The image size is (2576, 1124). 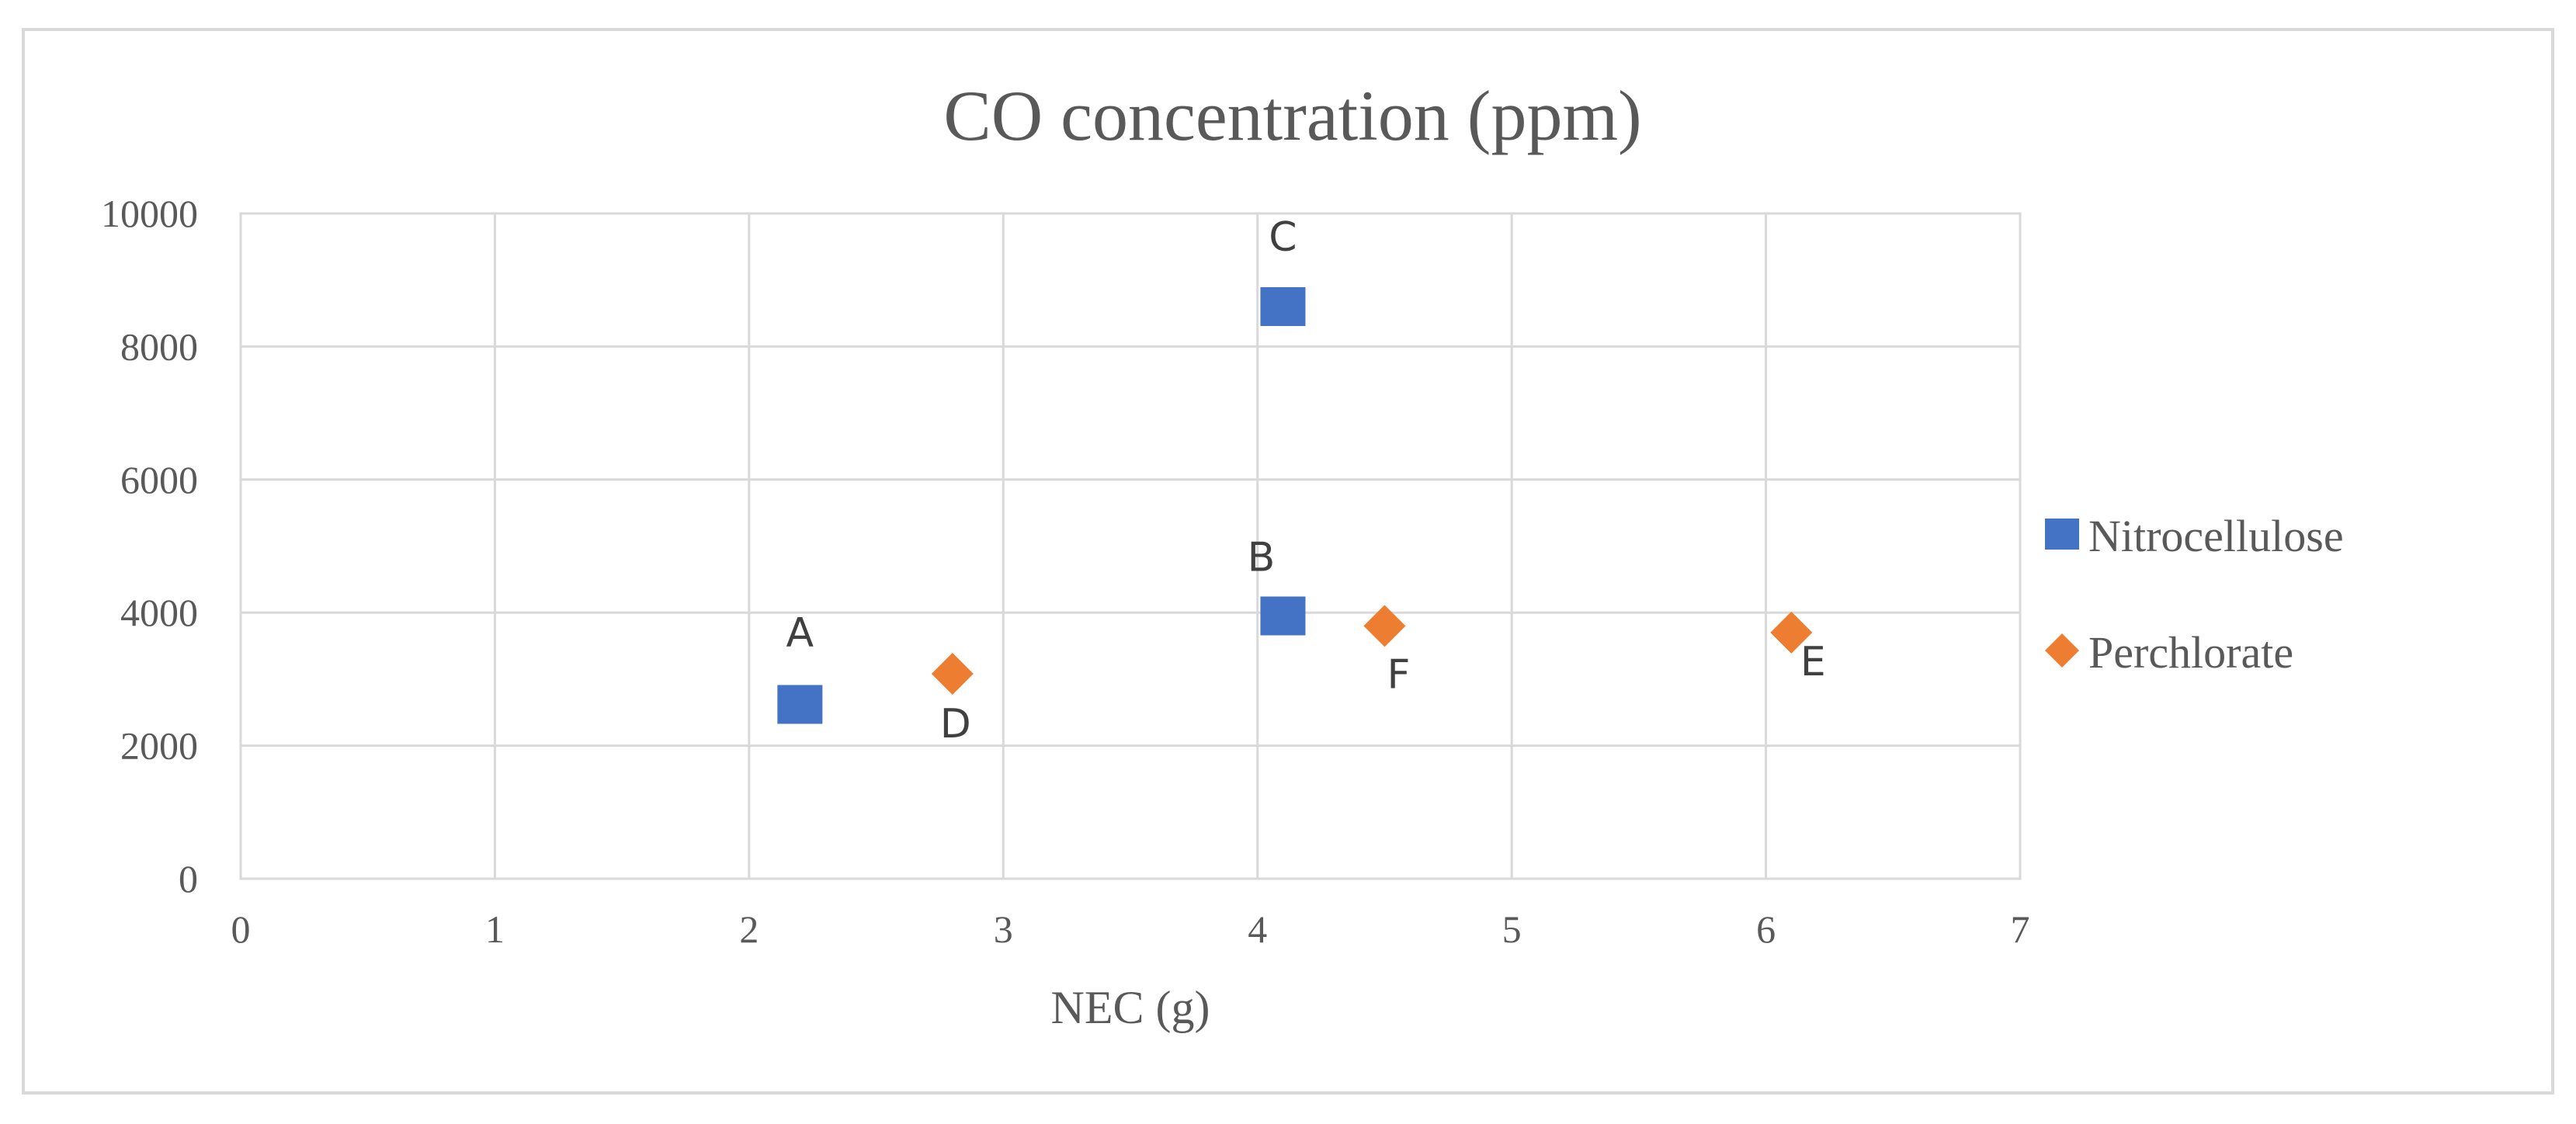 I want to click on point-label: F, so click(x=1398, y=674).